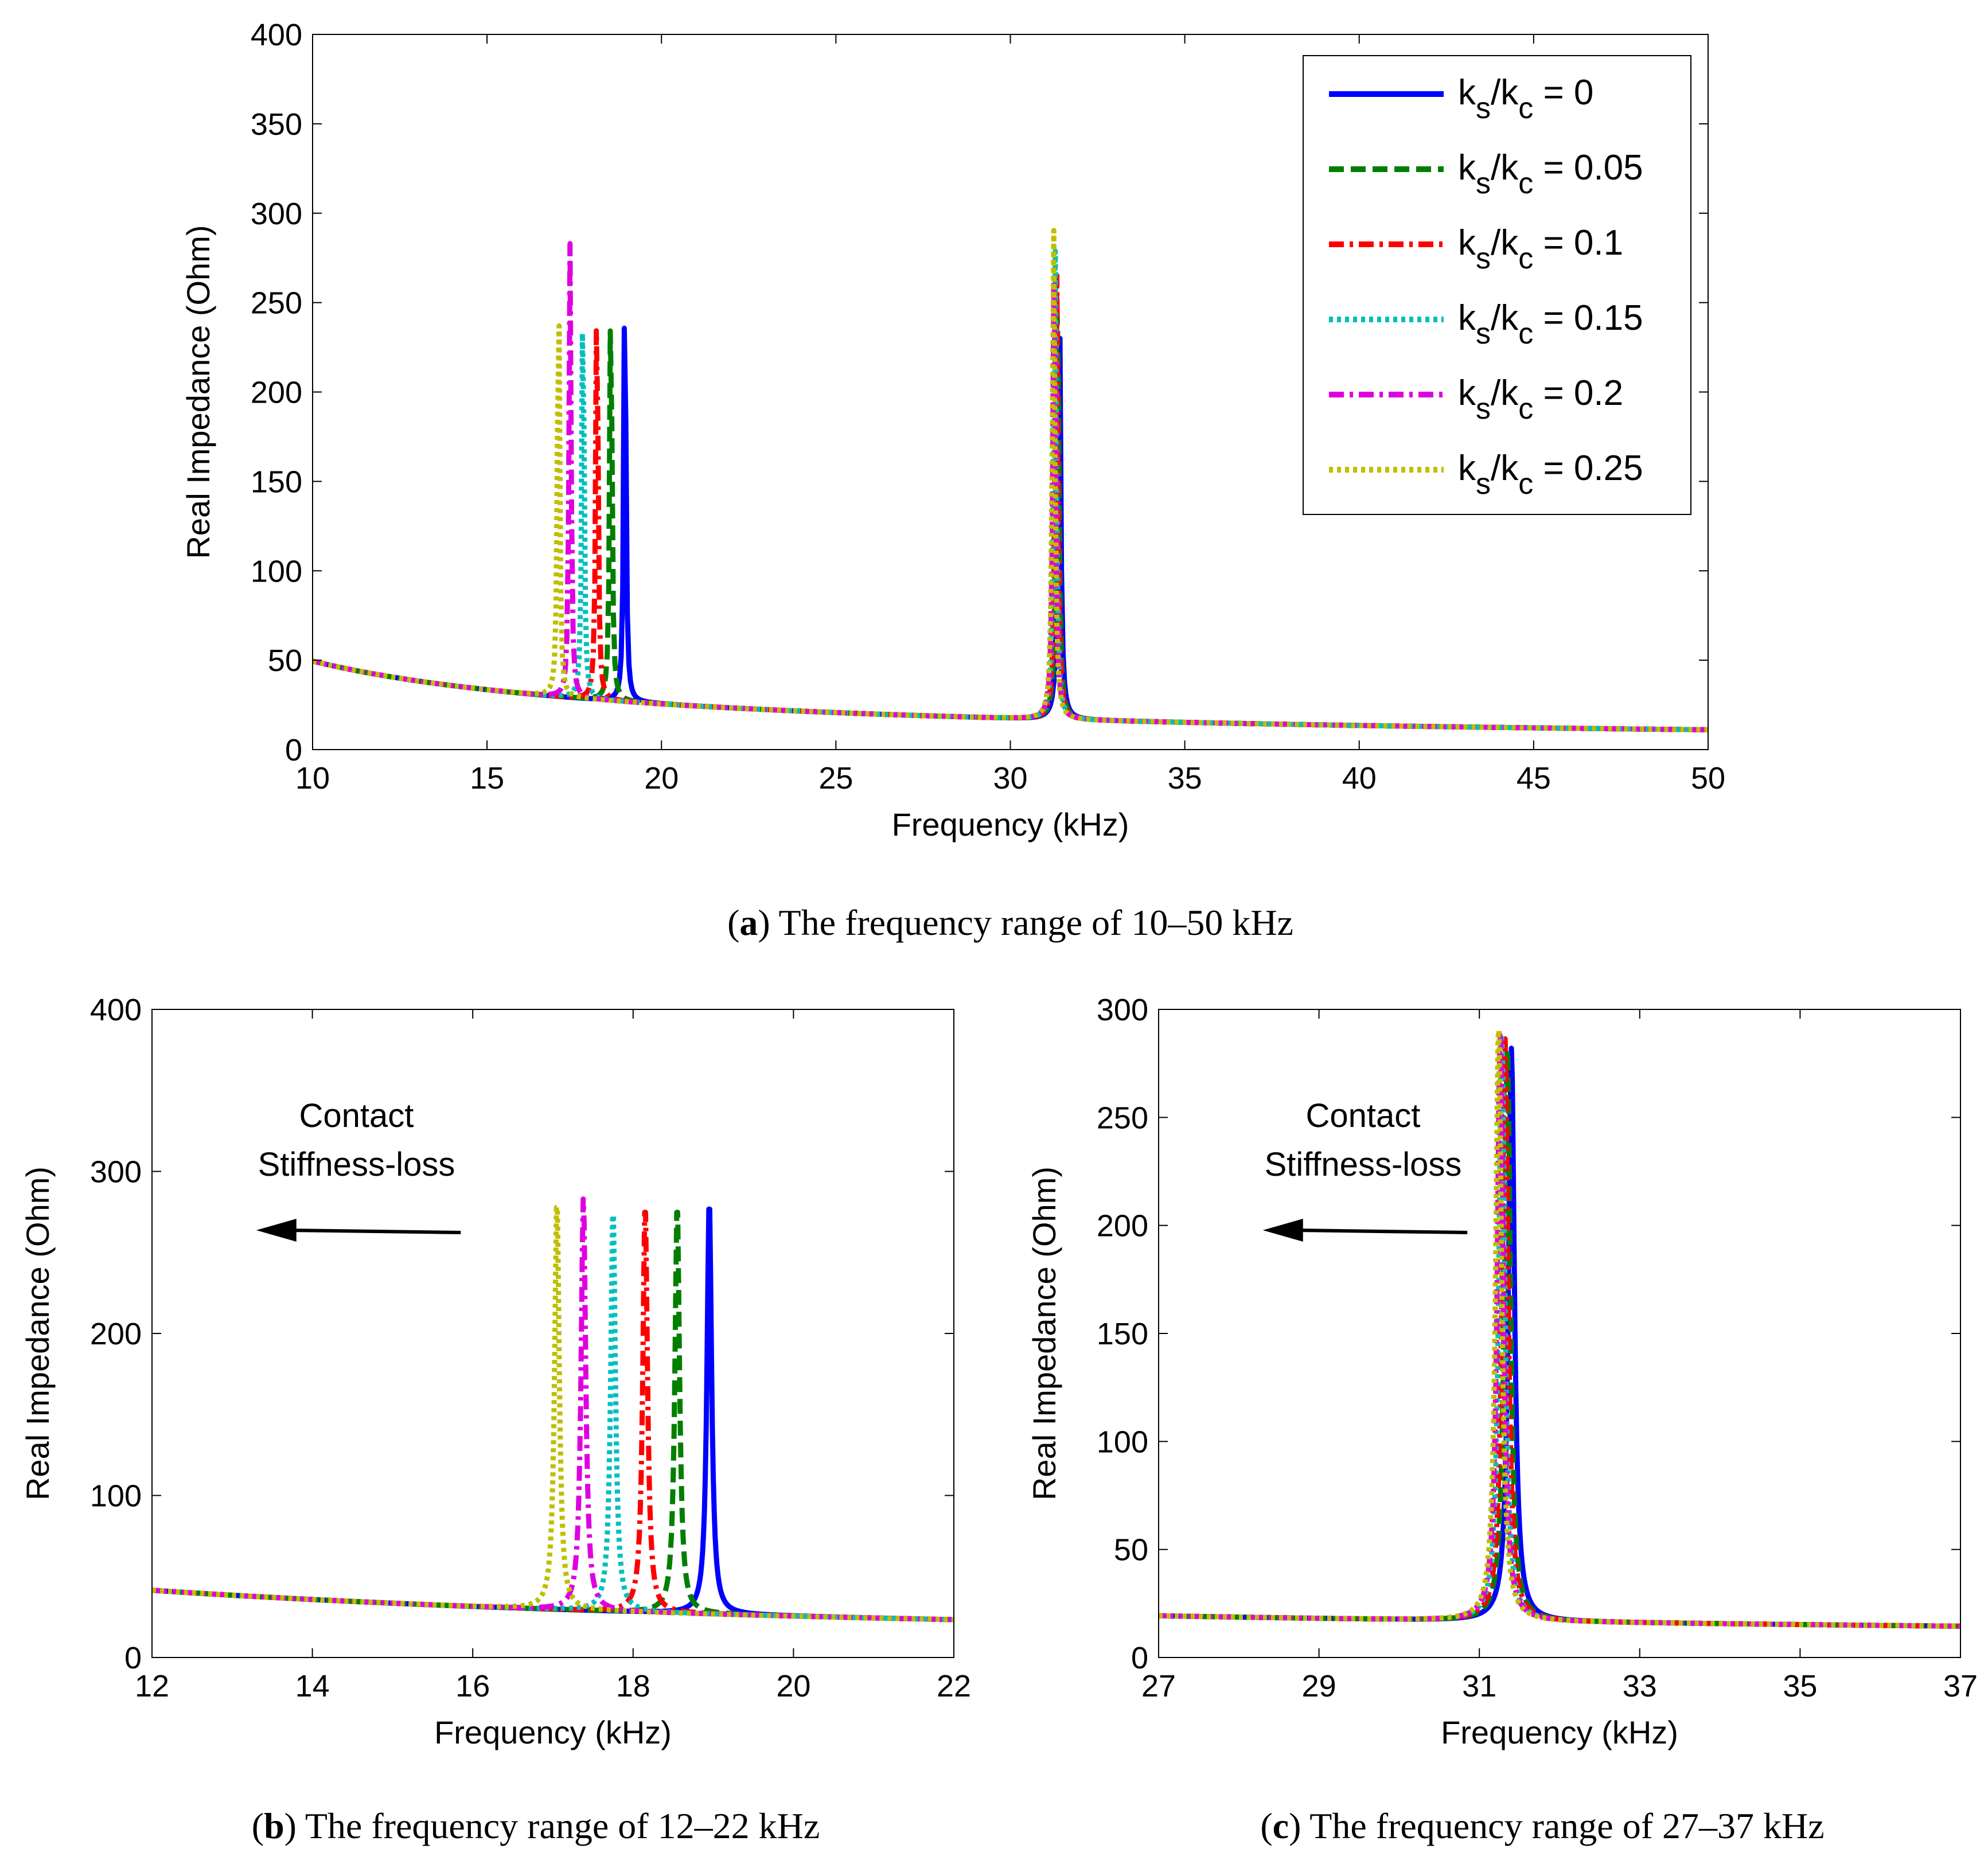 This screenshot has width=1988, height=1876. Describe the element at coordinates (835, 778) in the screenshot. I see `x-tick-label: 25` at that location.